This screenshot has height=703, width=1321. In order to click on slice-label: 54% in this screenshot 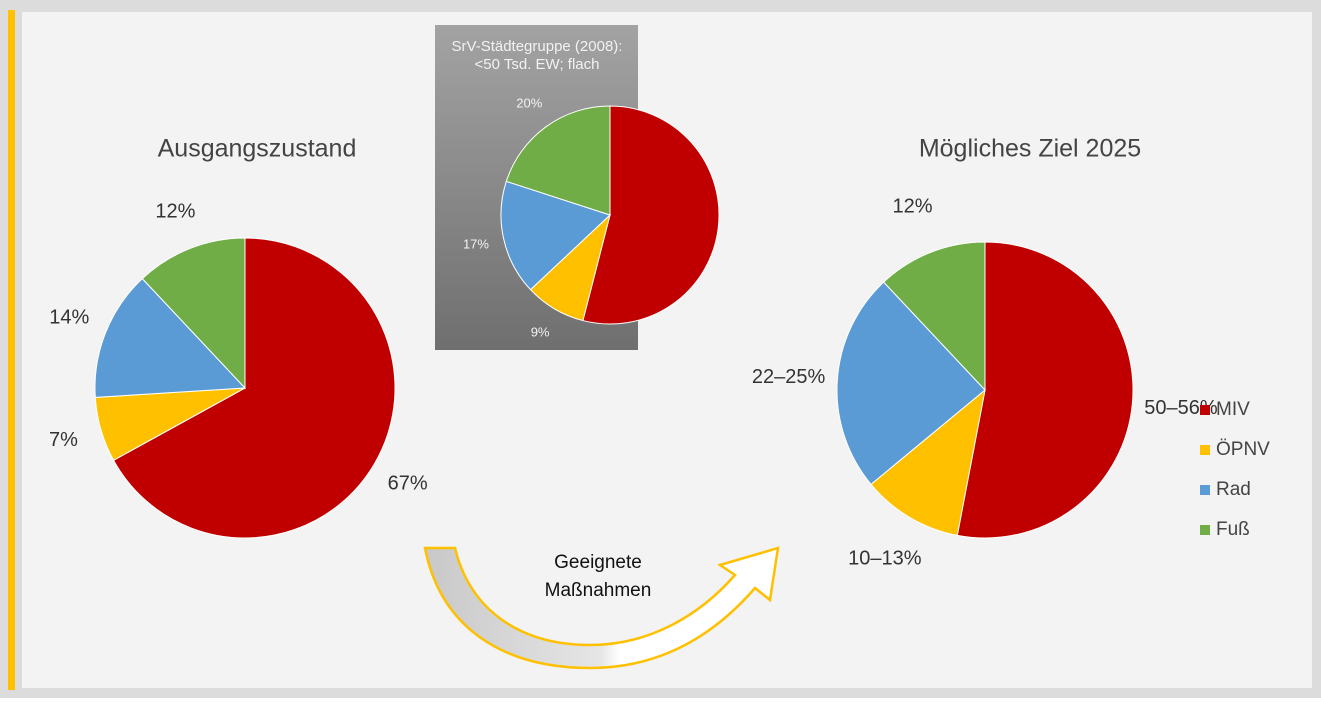, I will do `click(746, 231)`.